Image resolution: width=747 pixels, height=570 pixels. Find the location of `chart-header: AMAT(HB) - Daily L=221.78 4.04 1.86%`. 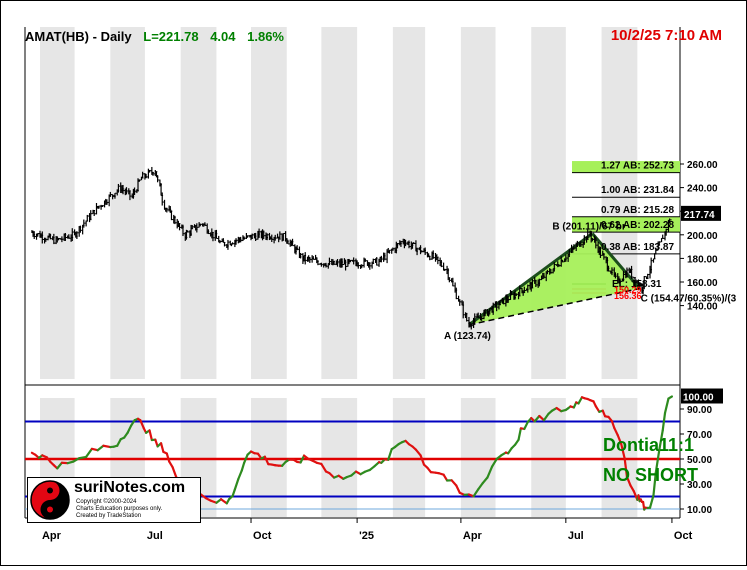

chart-header: AMAT(HB) - Daily L=221.78 4.04 1.86% is located at coordinates (154, 36).